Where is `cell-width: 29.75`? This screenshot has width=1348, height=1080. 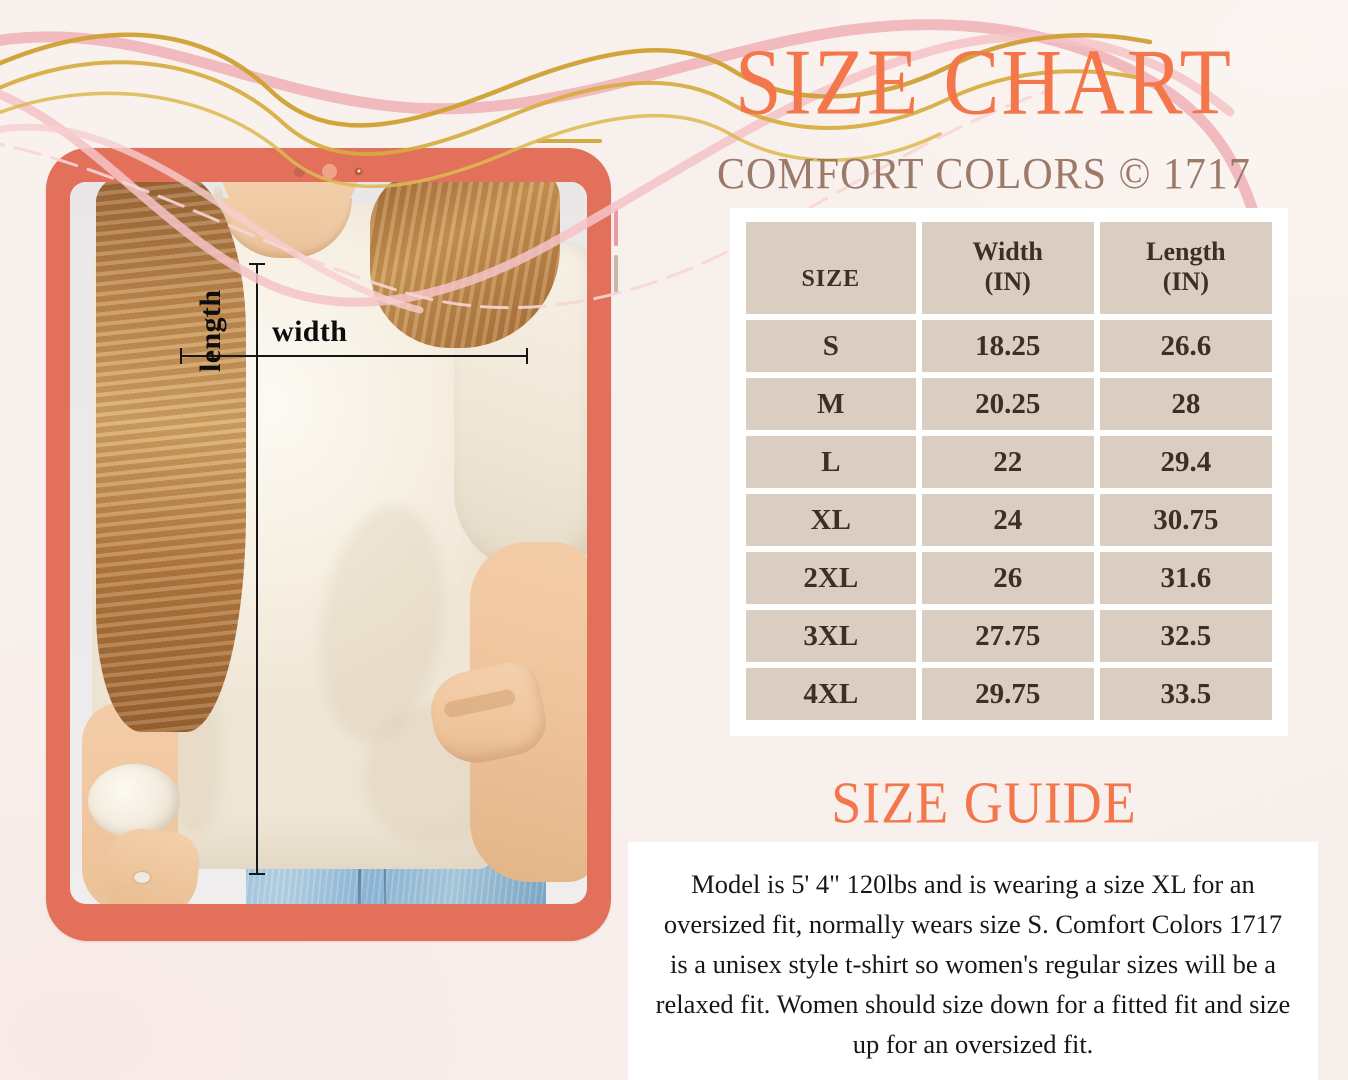 cell-width: 29.75 is located at coordinates (1007, 694).